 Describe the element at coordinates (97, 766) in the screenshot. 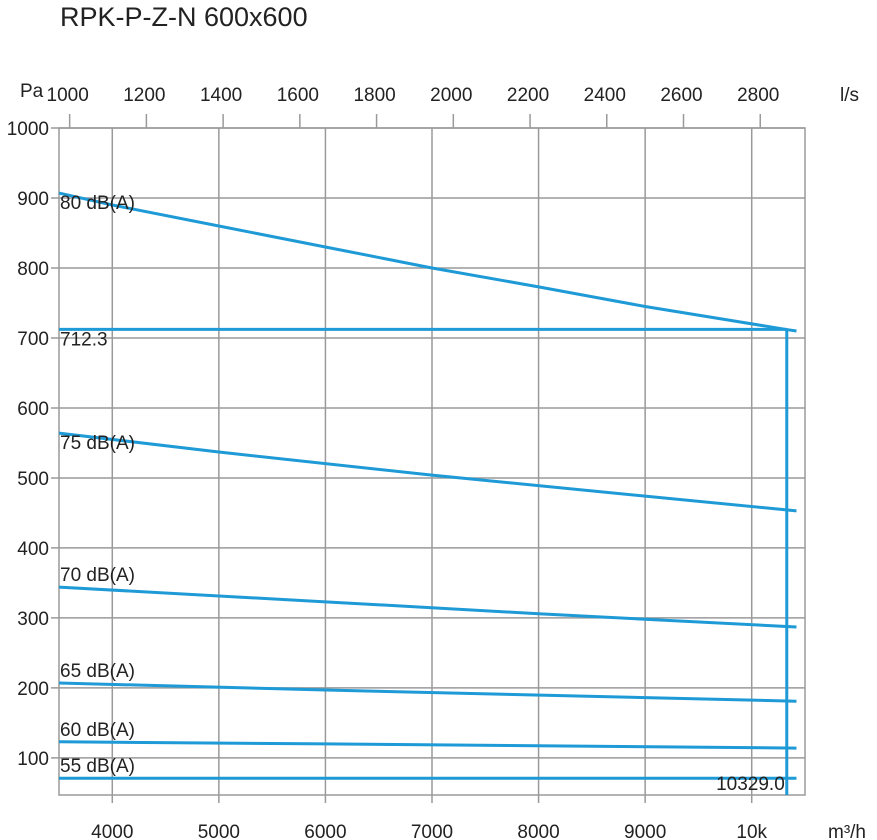

I see `series-label: 55 dB(A)` at that location.